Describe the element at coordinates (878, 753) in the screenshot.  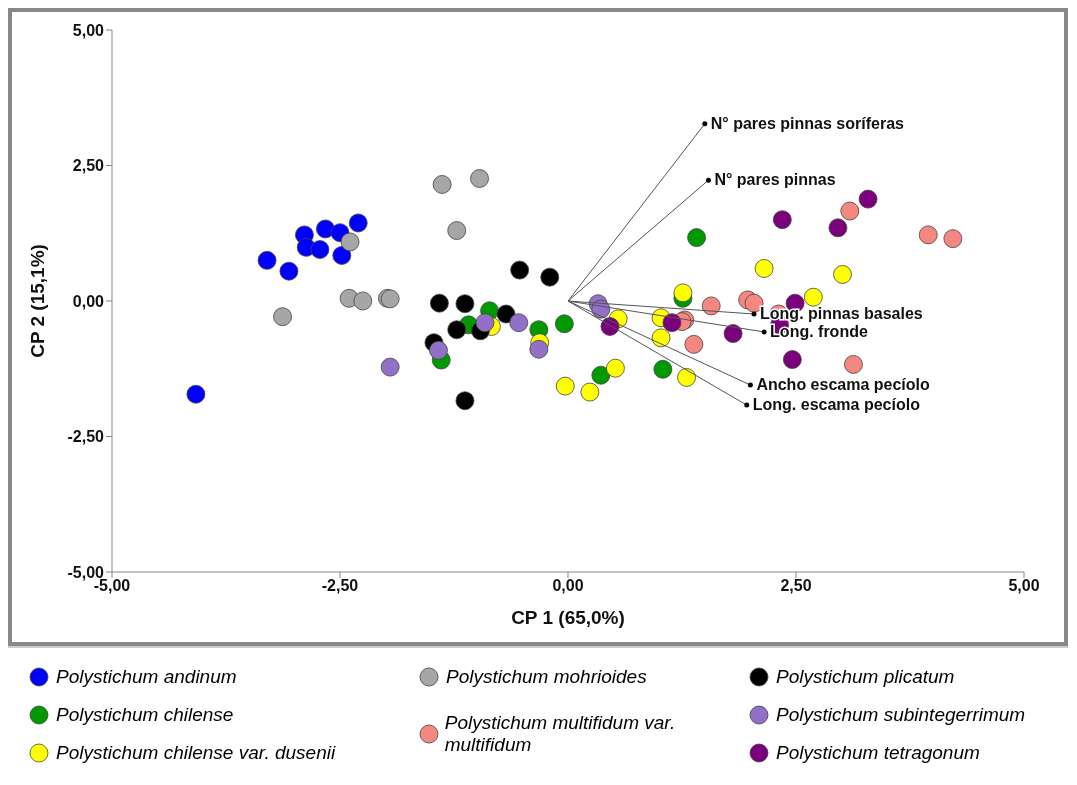
I see `legend-label: Polystichum tetragonum` at that location.